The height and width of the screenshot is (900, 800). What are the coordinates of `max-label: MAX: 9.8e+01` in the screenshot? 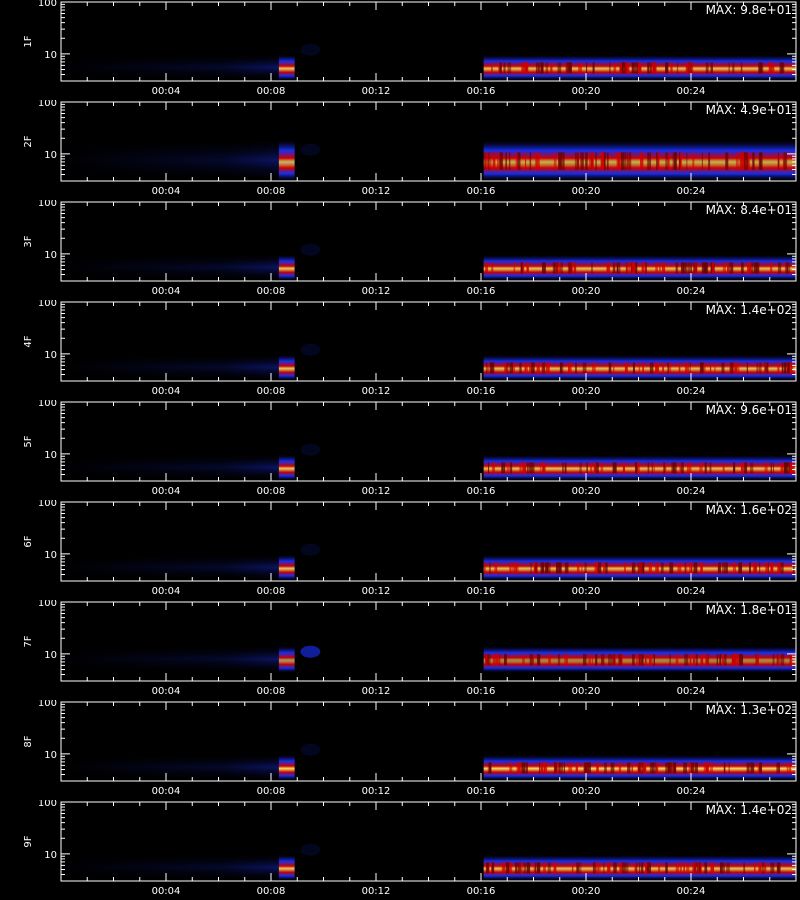 It's located at (749, 10).